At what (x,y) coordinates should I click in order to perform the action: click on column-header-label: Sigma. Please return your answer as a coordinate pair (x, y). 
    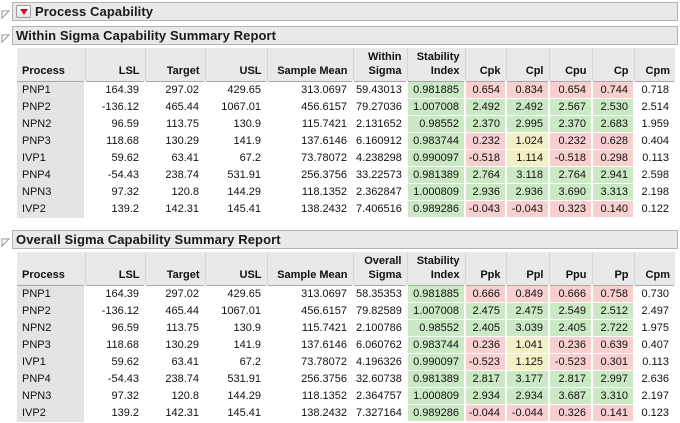
    Looking at the image, I should click on (385, 275).